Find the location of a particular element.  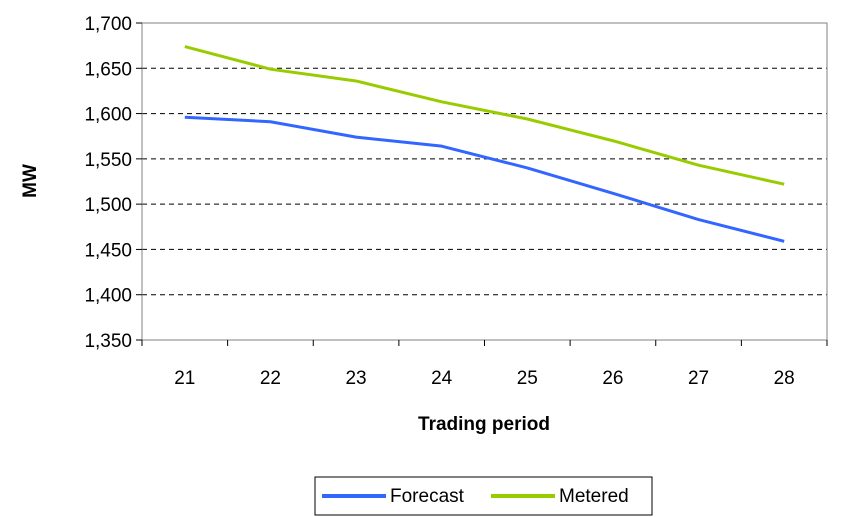

y-tick-label: 1,450 is located at coordinates (108, 250).